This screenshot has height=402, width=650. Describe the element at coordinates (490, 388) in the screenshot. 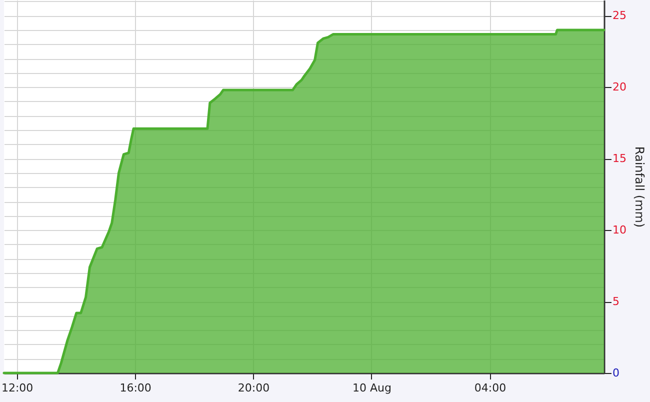

I see `x-tick-label: 04:00` at that location.